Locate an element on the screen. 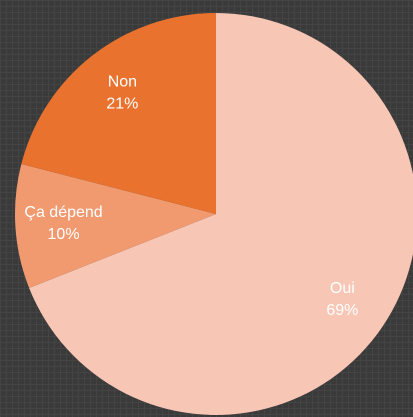 This screenshot has height=417, width=413. slice-label: Ça dépend is located at coordinates (63, 212).